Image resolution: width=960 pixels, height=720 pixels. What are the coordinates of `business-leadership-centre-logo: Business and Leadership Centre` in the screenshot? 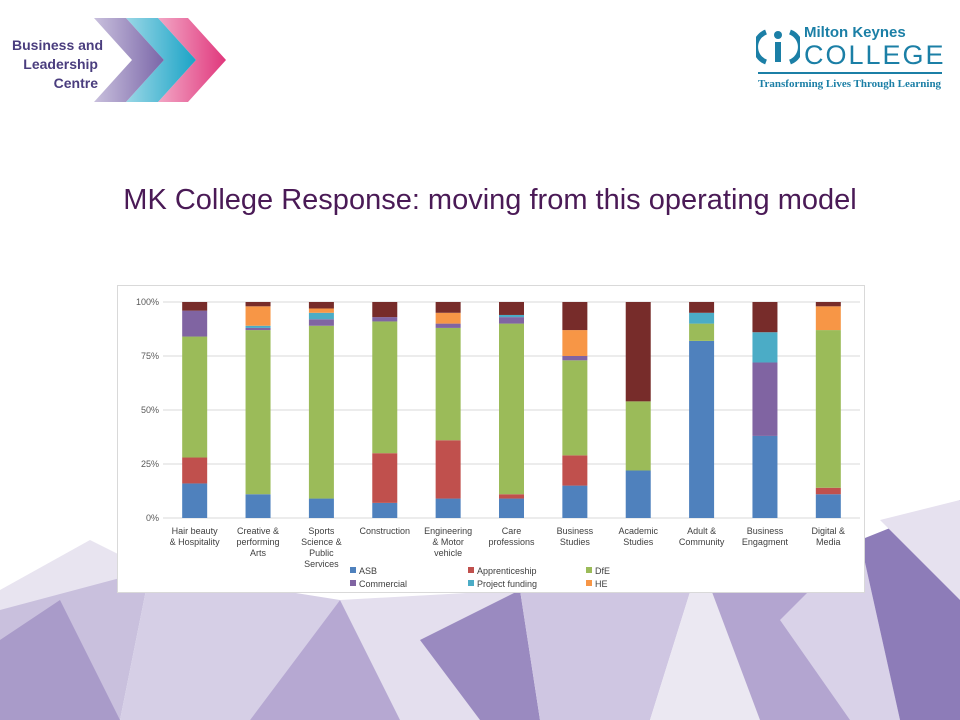 It's located at (123, 61).